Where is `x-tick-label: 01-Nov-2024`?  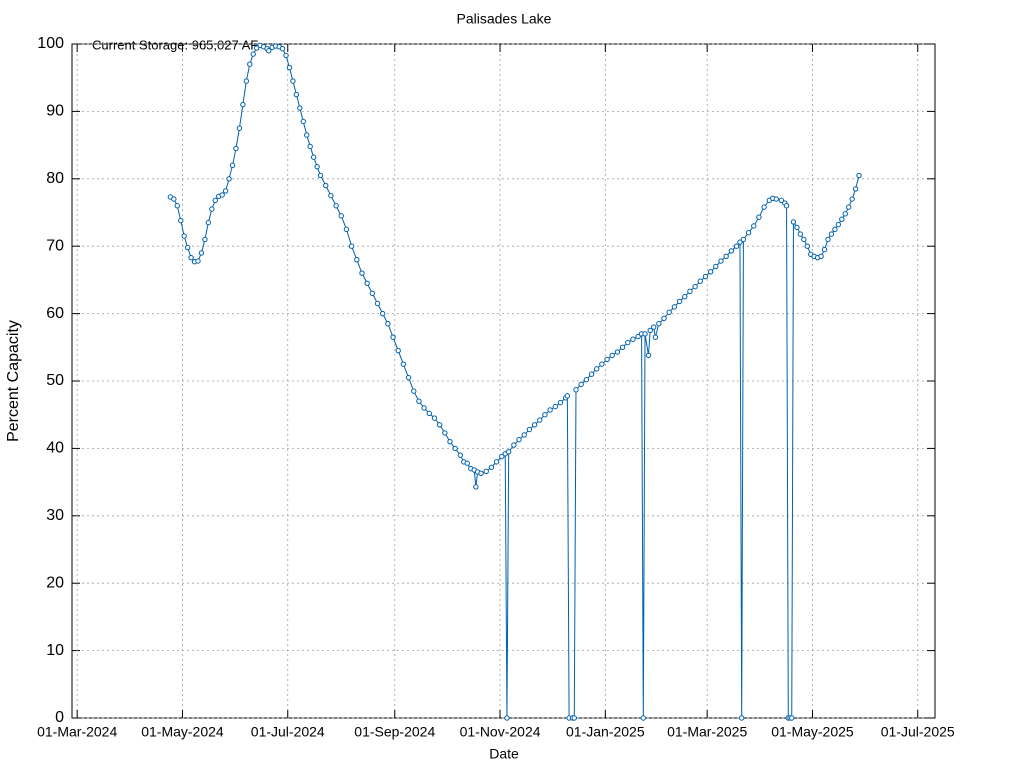
x-tick-label: 01-Nov-2024 is located at coordinates (500, 732).